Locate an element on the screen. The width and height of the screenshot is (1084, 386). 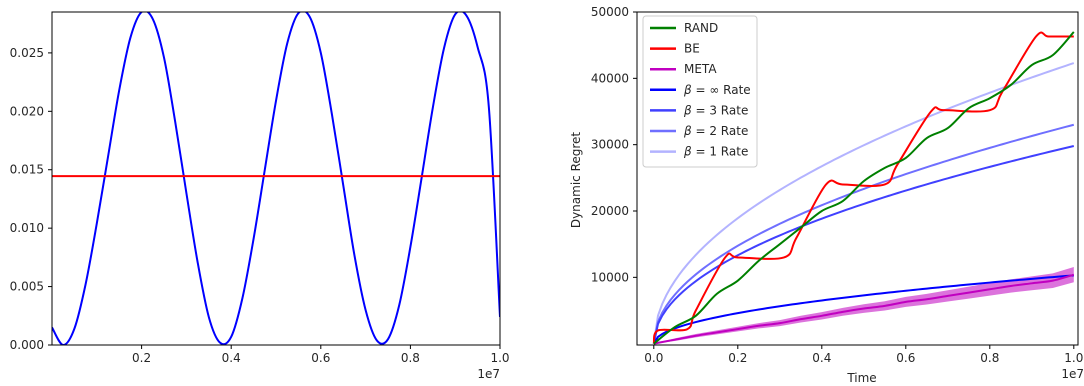
right-y-tick-label: 30000 is located at coordinates (610, 145).